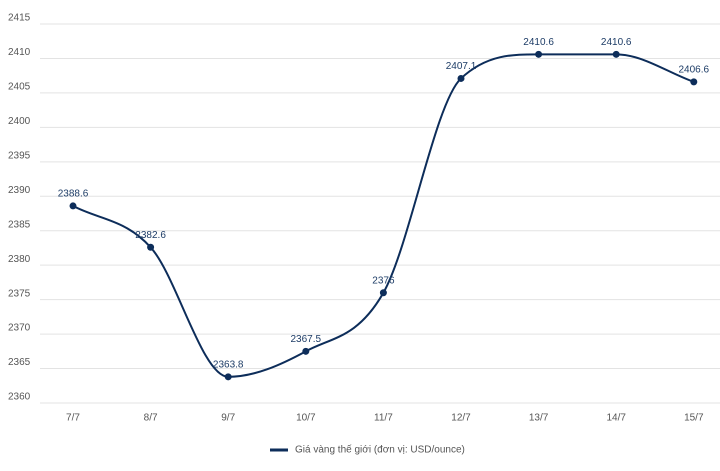 This screenshot has height=471, width=720. Describe the element at coordinates (461, 66) in the screenshot. I see `data-label: 2407.1` at that location.